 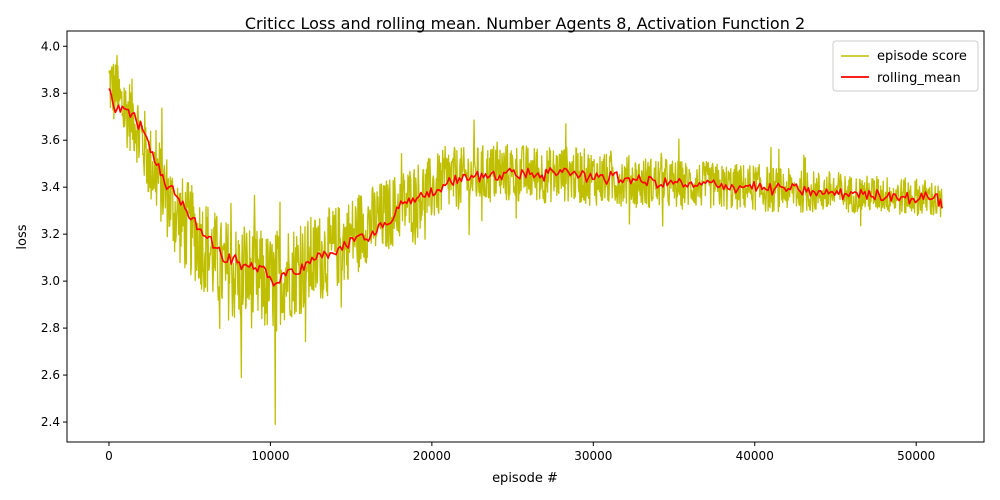 What do you see at coordinates (50, 187) in the screenshot?
I see `y-tick-label: 3.4` at bounding box center [50, 187].